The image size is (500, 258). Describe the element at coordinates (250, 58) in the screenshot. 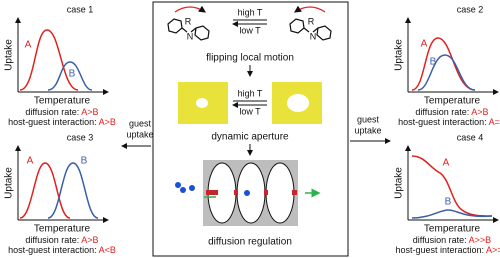

I see `caption: flipping local motion` at that location.